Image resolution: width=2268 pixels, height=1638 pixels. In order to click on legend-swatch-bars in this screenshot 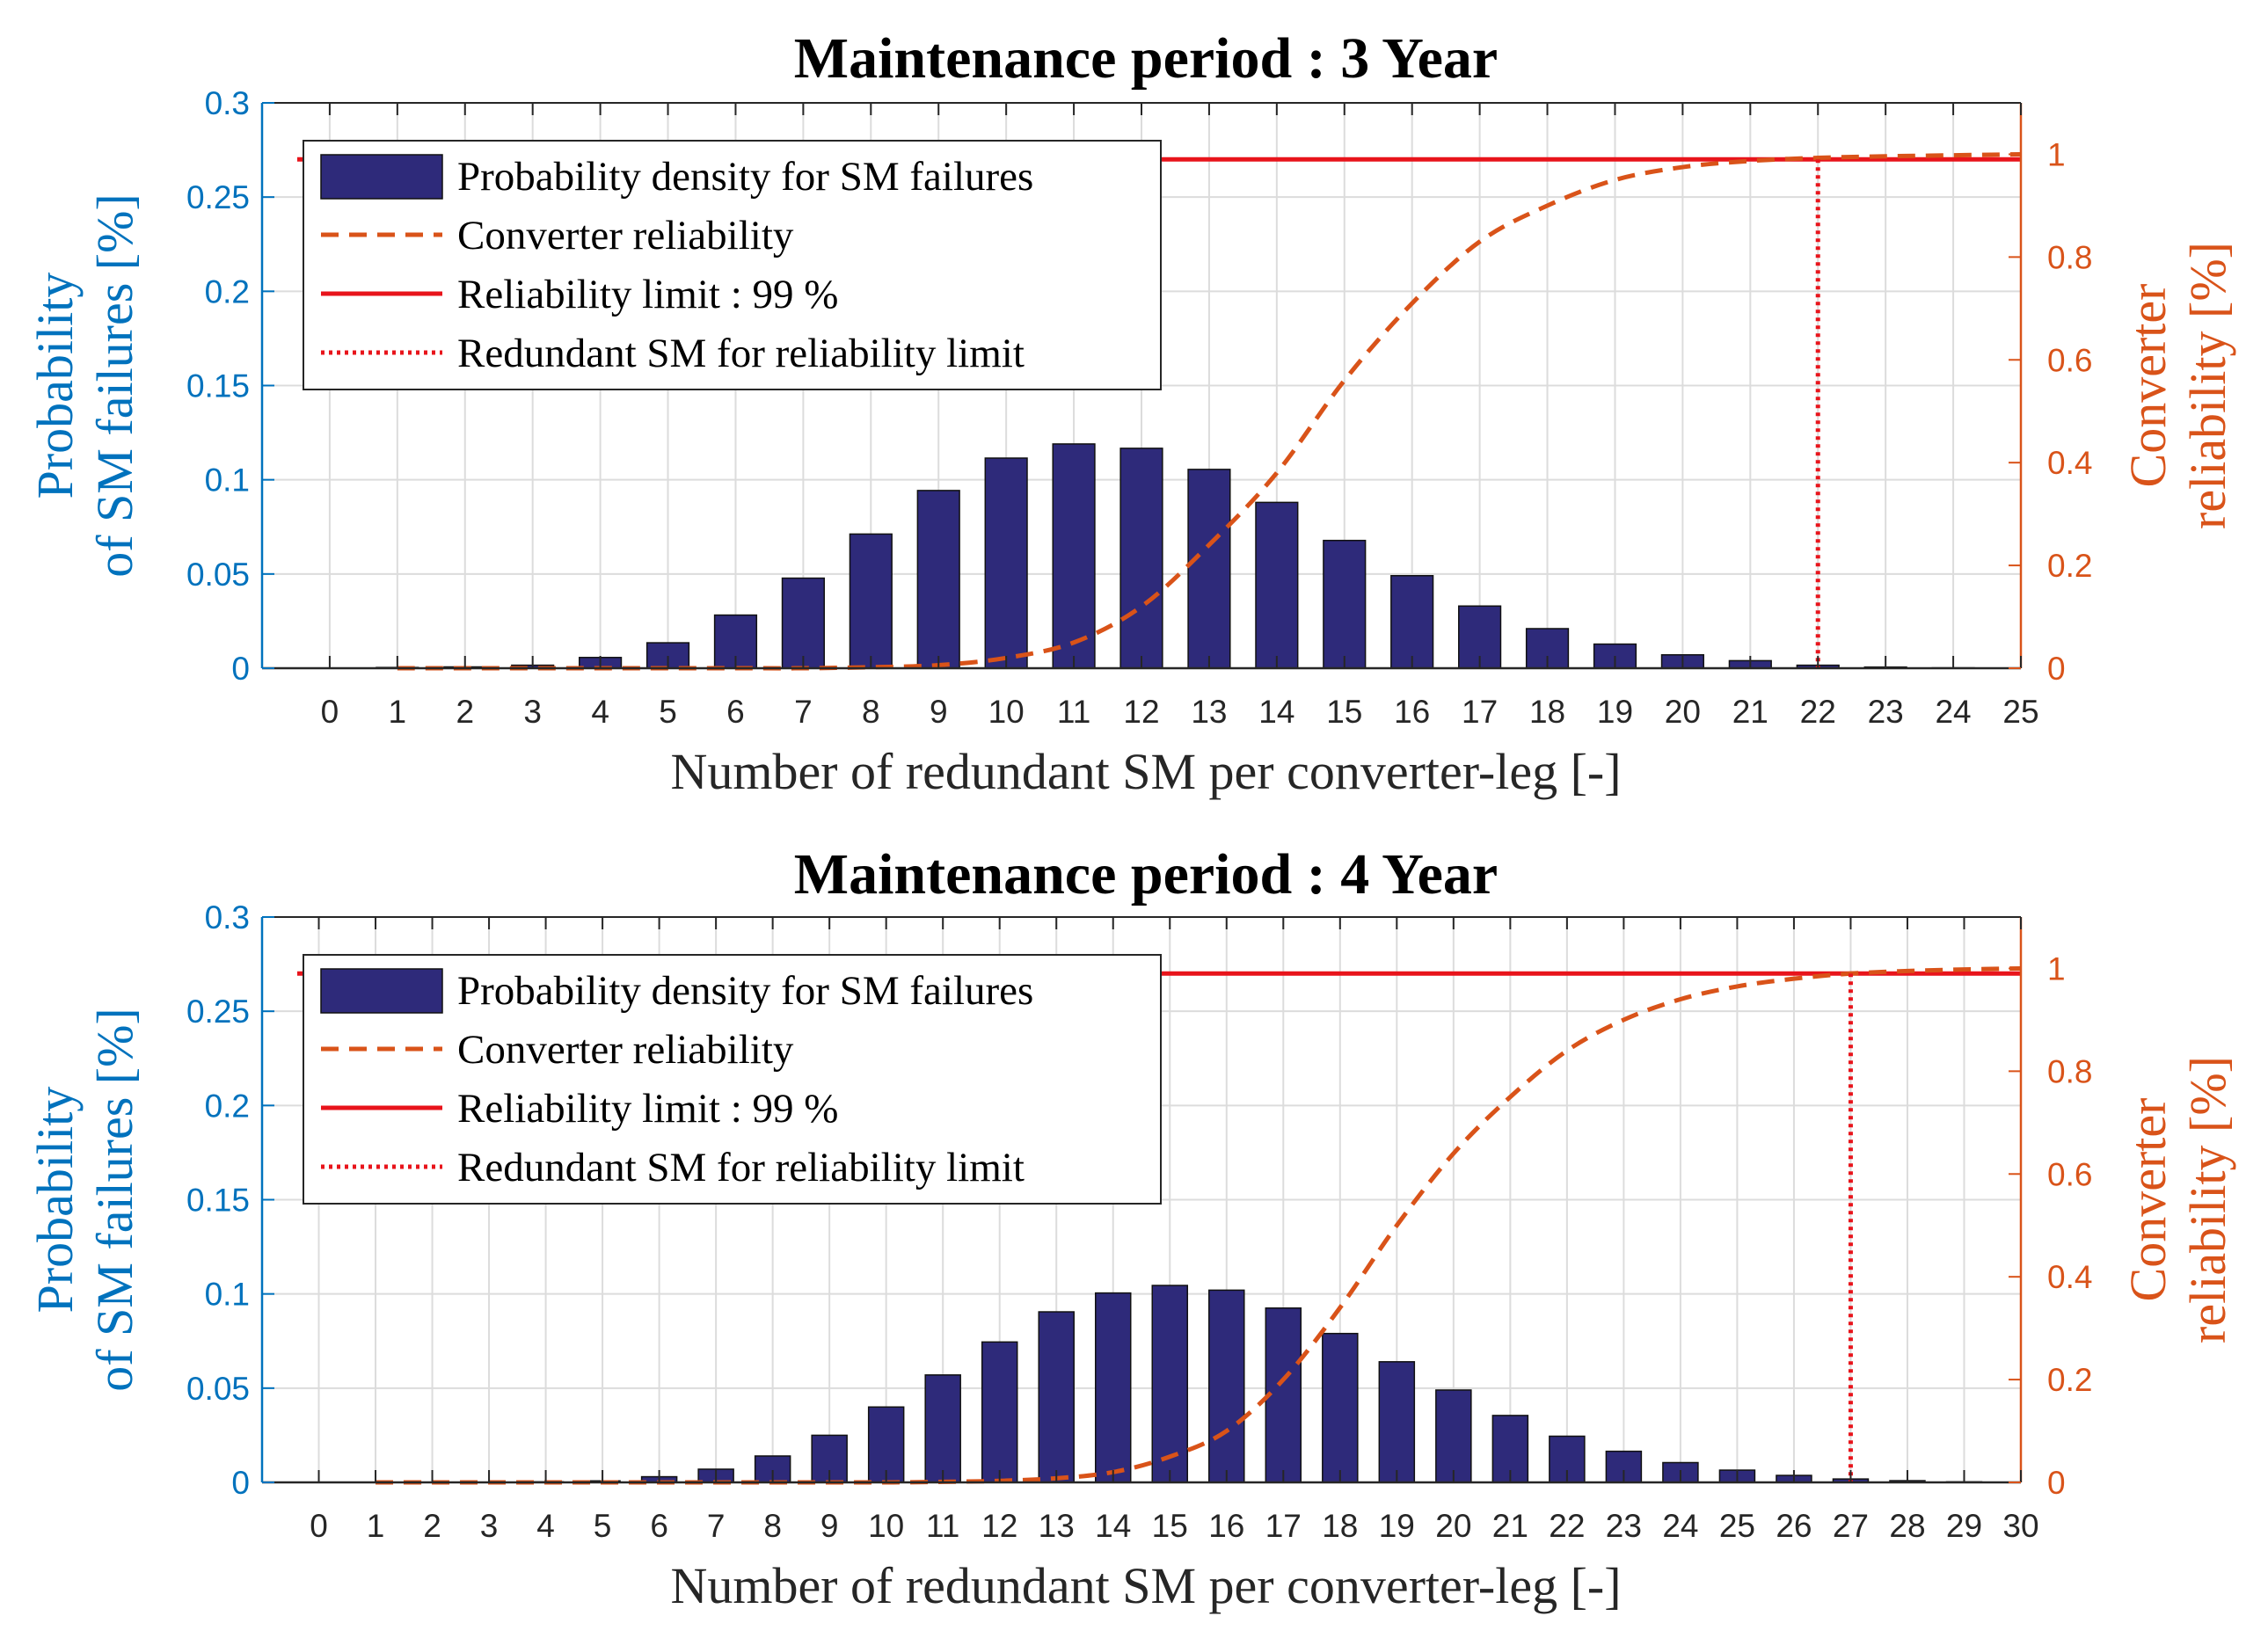, I will do `click(381, 177)`.